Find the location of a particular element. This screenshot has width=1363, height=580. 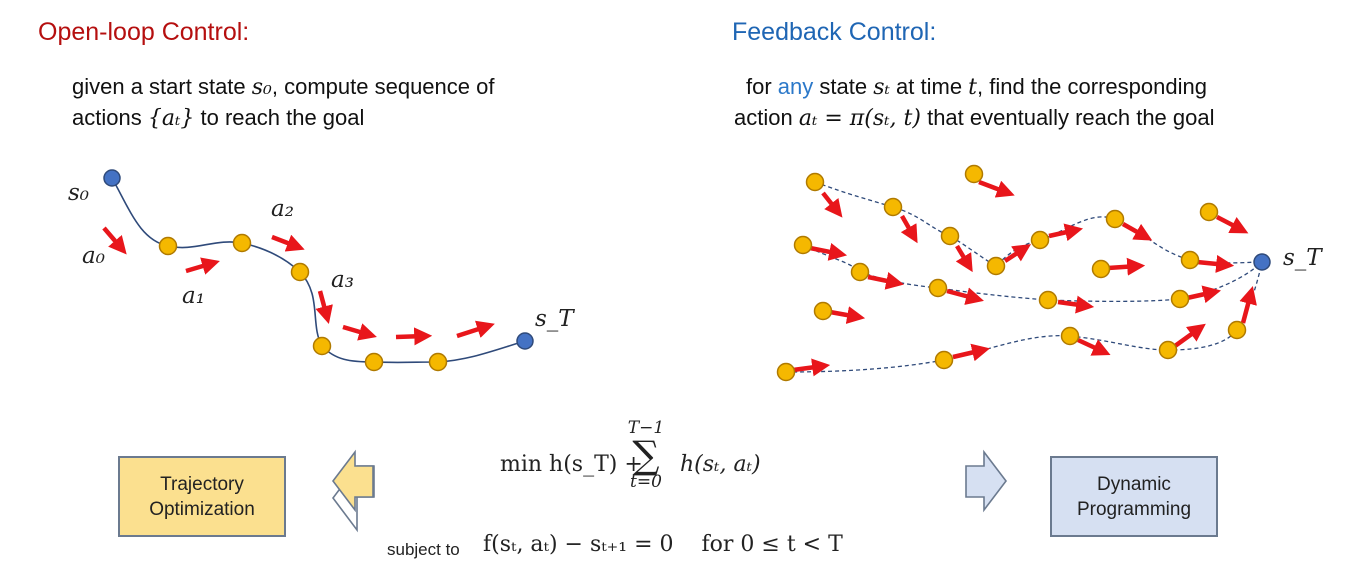

desc-text: to reach the goal is located at coordinates (279, 117).